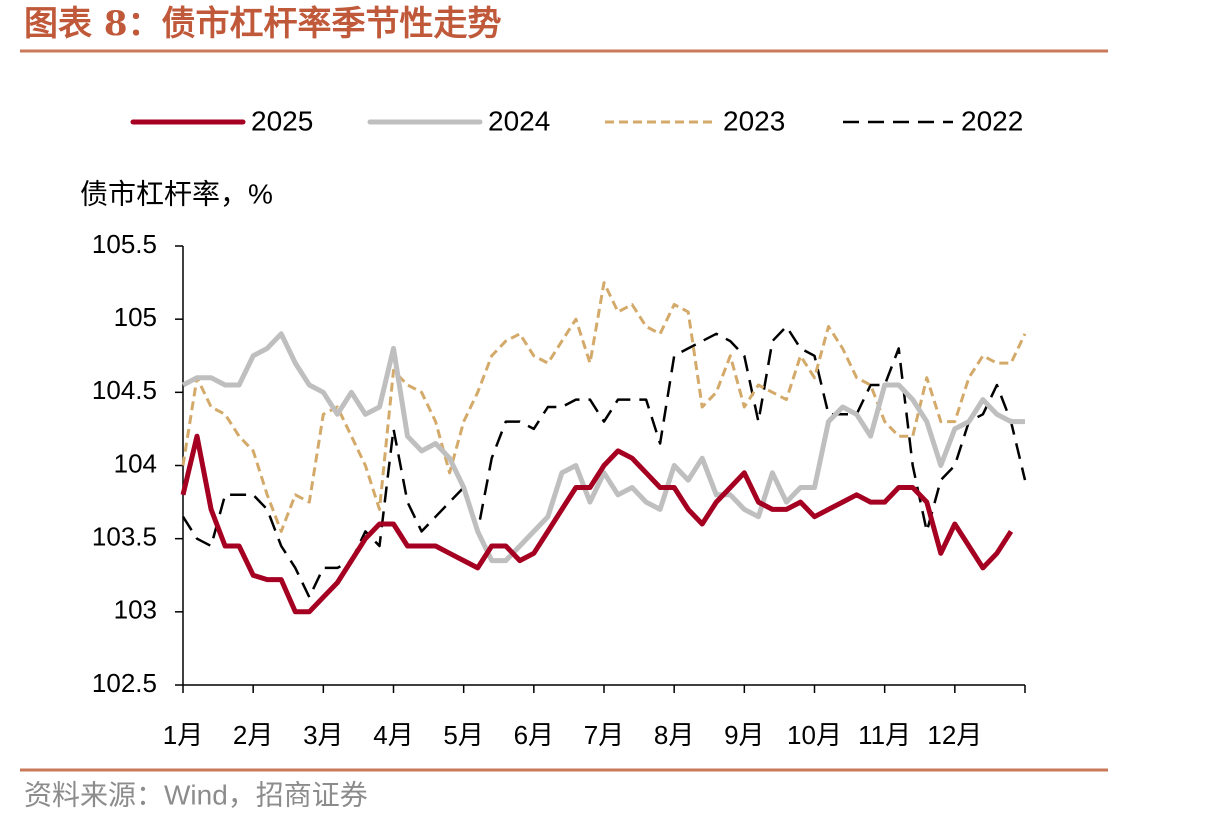 The height and width of the screenshot is (830, 1216). What do you see at coordinates (463, 735) in the screenshot?
I see `x-tick-label: 5月` at bounding box center [463, 735].